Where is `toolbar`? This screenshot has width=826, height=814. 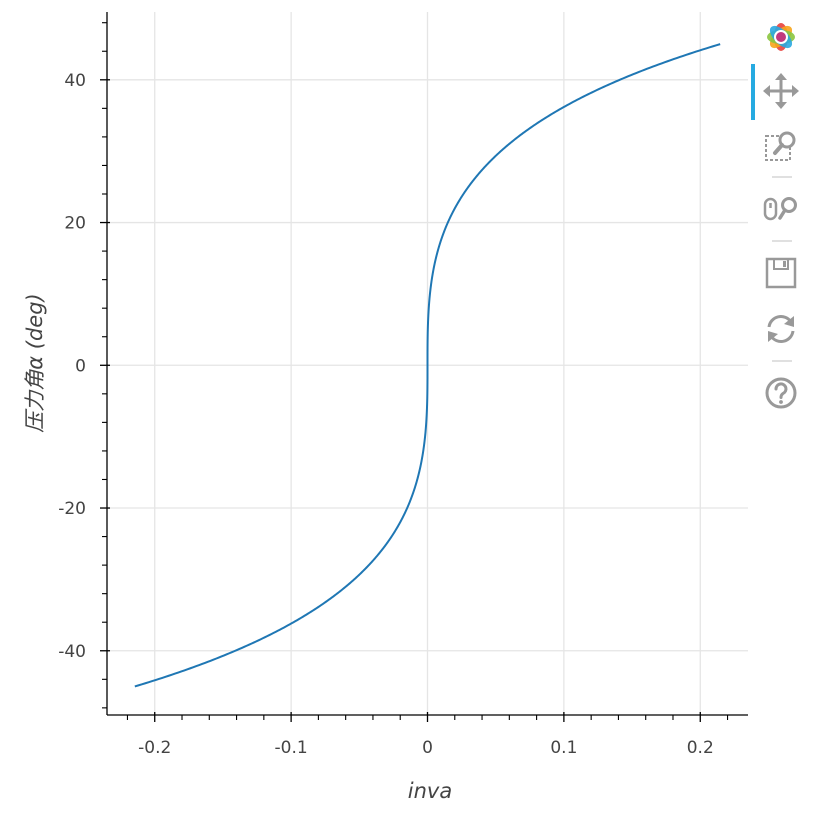 toolbar is located at coordinates (783, 222).